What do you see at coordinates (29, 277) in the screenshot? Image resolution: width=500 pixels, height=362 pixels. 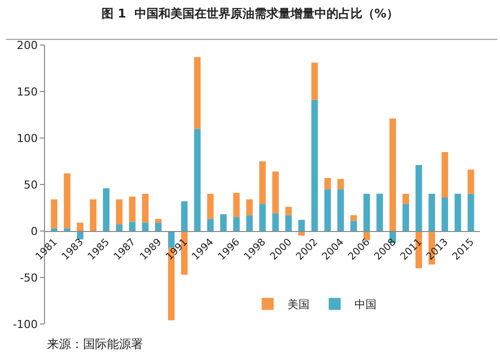 I see `y-tick-label: -50` at bounding box center [29, 277].